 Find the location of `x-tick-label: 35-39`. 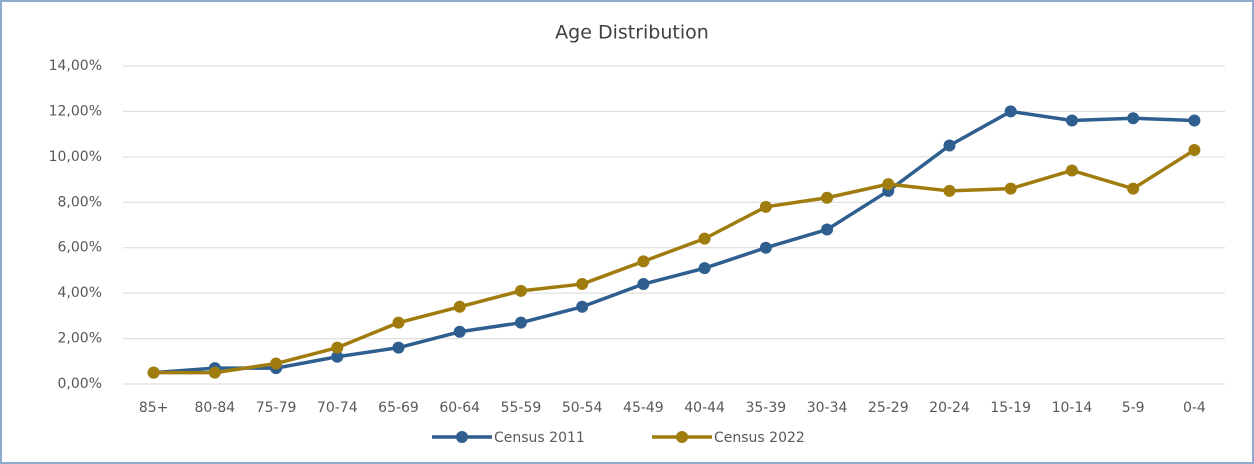

x-tick-label: 35-39 is located at coordinates (765, 408).